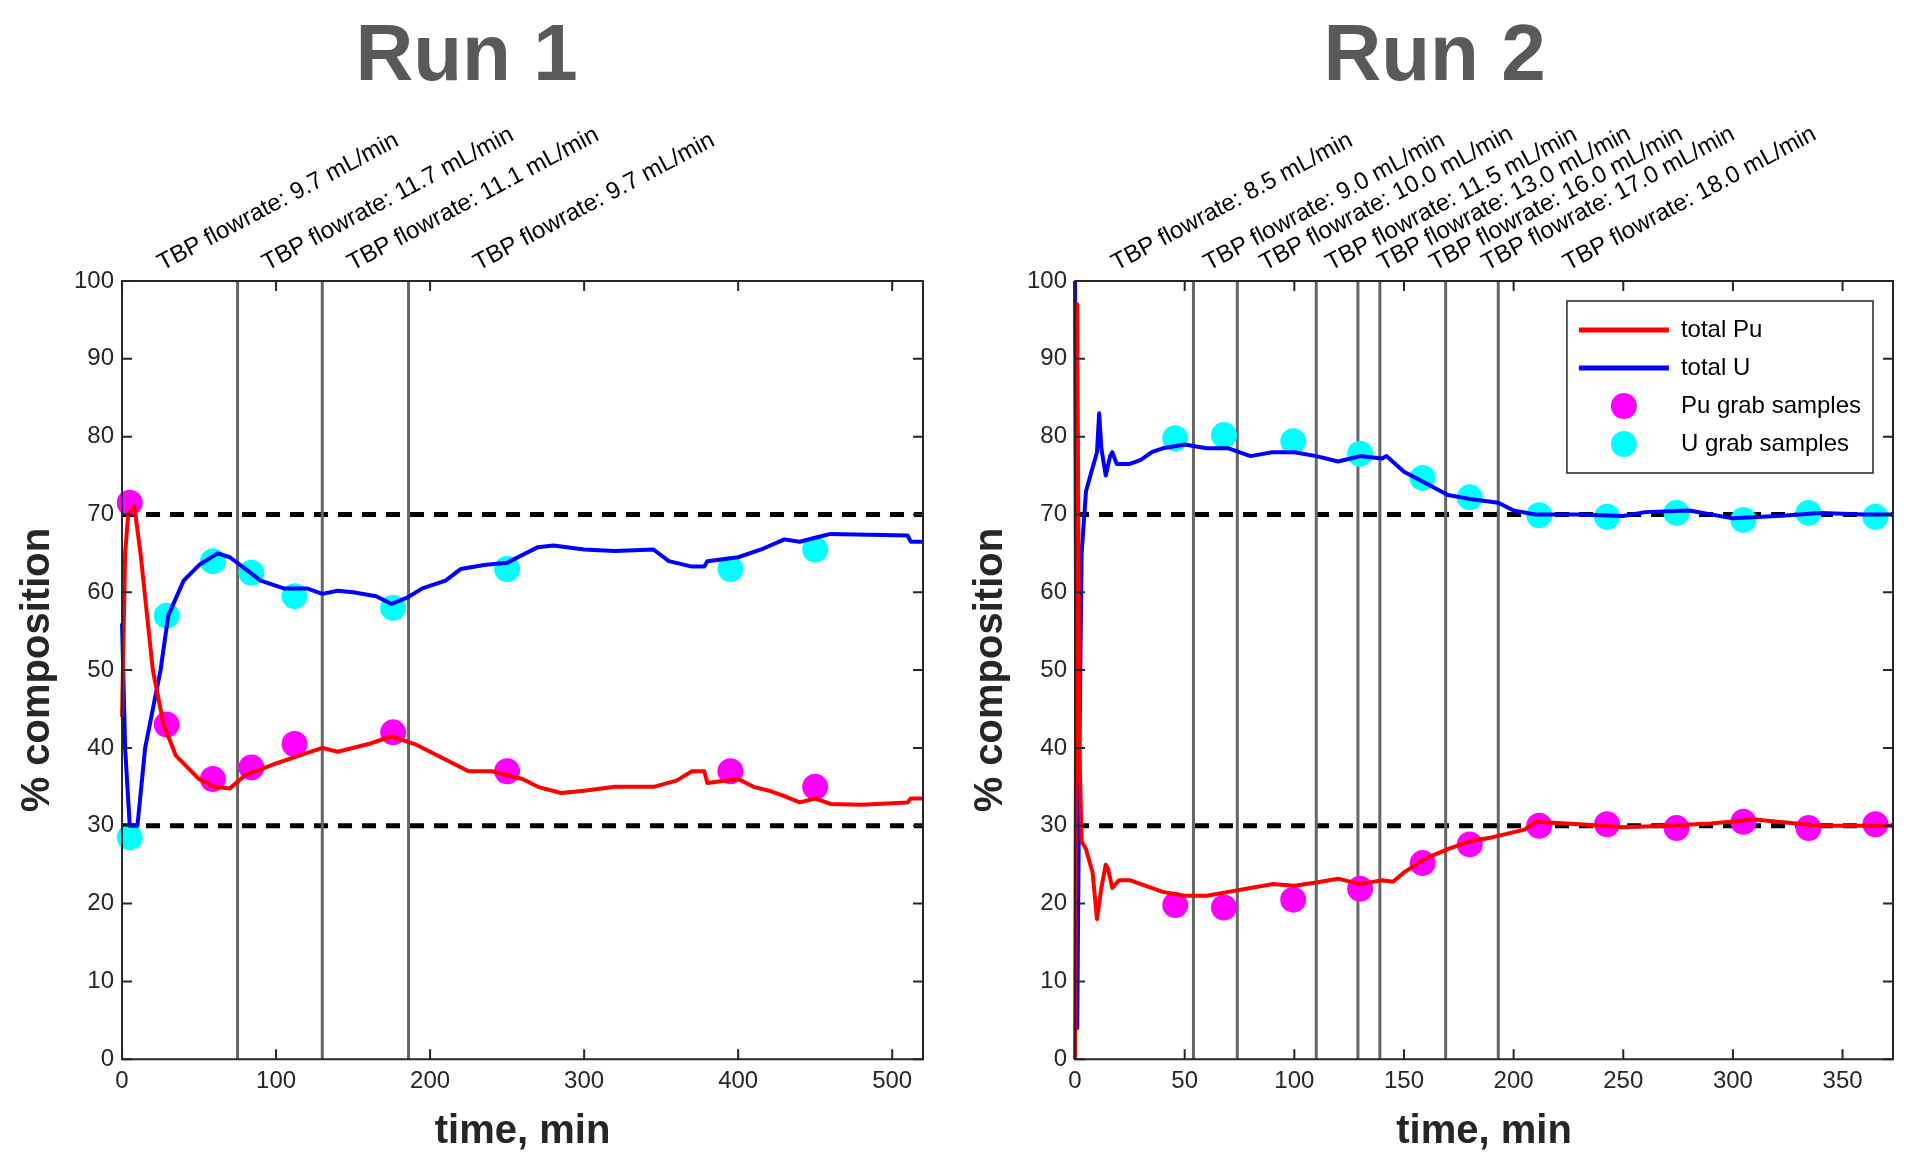 This screenshot has height=1170, width=1906. I want to click on x-tick-label: 250, so click(1623, 1080).